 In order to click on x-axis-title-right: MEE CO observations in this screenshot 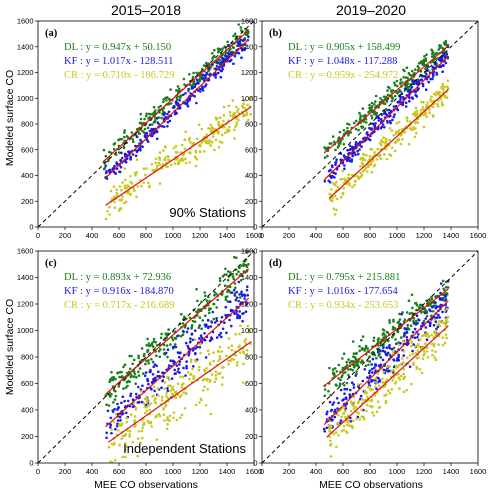, I will do `click(371, 485)`.